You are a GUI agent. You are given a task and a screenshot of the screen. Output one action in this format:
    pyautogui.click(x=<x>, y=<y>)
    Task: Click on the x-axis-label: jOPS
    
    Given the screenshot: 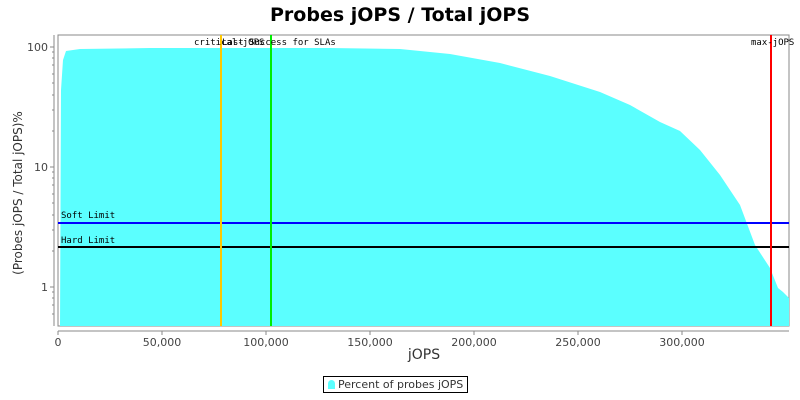 What is the action you would take?
    pyautogui.click(x=424, y=355)
    